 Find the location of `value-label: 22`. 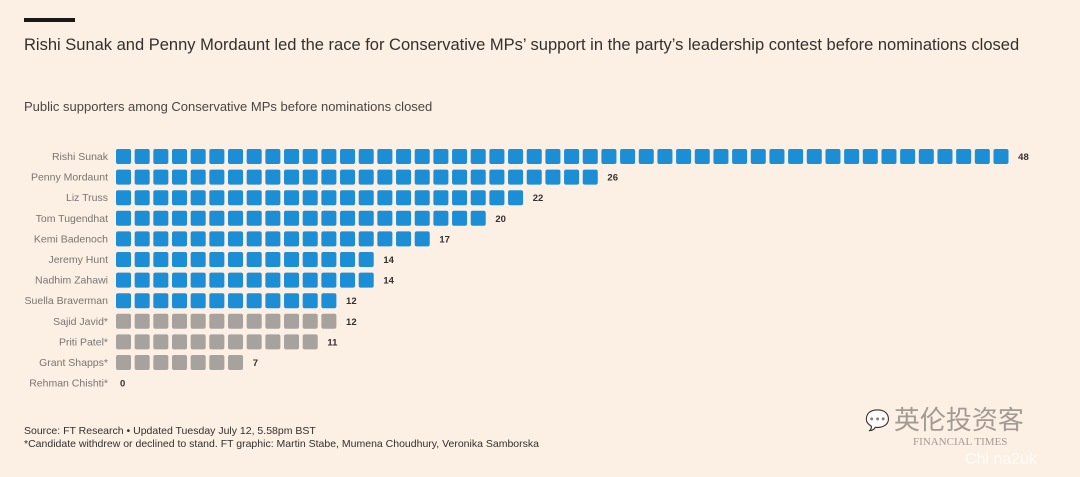

value-label: 22 is located at coordinates (538, 198).